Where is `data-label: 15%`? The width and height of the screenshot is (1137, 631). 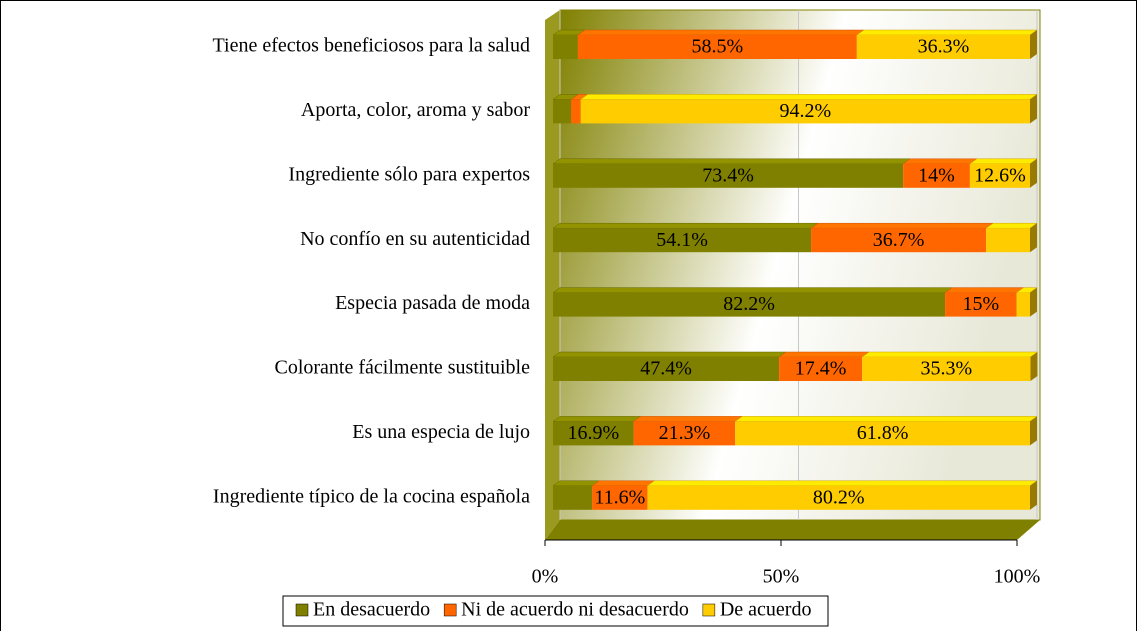 data-label: 15% is located at coordinates (981, 304).